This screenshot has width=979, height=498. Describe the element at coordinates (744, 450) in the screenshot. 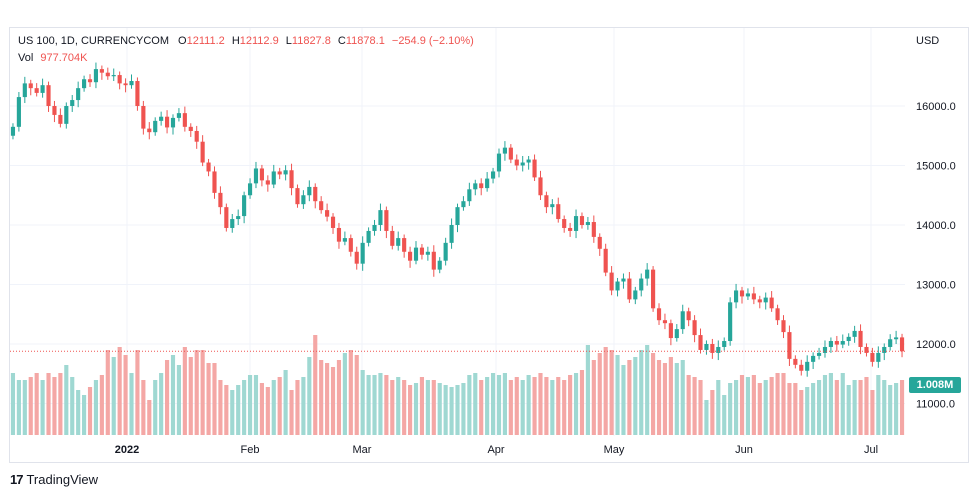

I see `time-tick-label: Jun` at that location.